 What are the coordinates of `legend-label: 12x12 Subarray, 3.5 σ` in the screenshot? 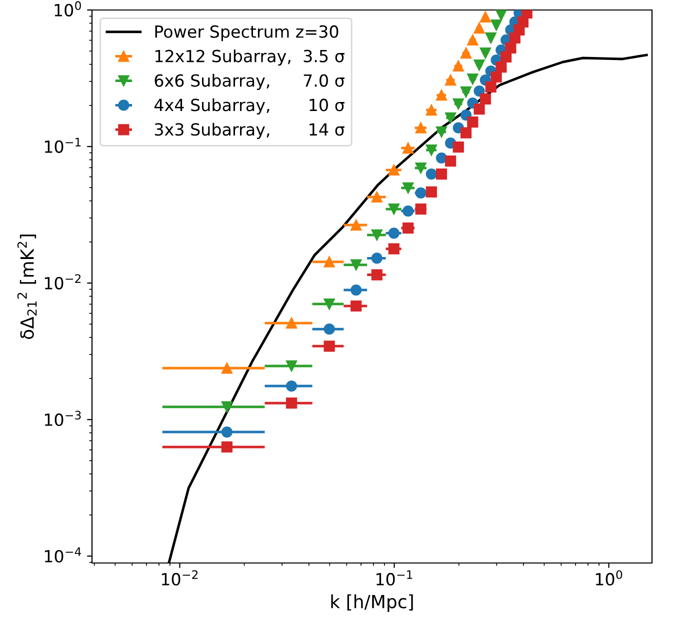 It's located at (249, 57).